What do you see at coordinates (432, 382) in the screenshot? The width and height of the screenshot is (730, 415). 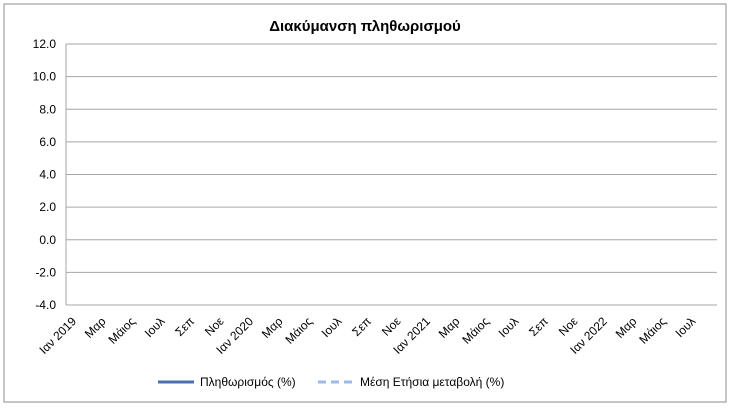 I see `legend-label: Μέση Ετήσια μεταβολή (%)` at bounding box center [432, 382].